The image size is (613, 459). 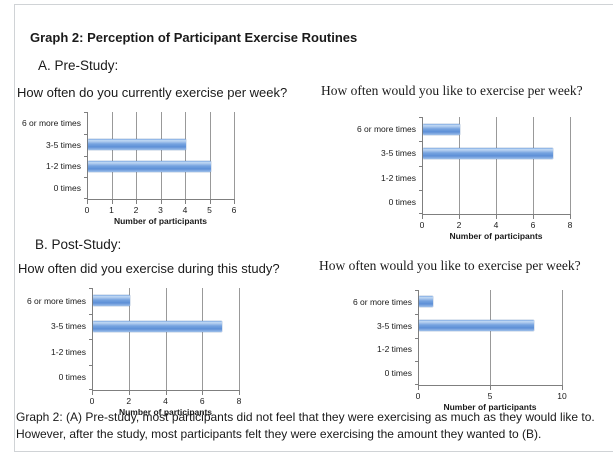 I want to click on section-b-label: B. Post-Study:, so click(x=78, y=244).